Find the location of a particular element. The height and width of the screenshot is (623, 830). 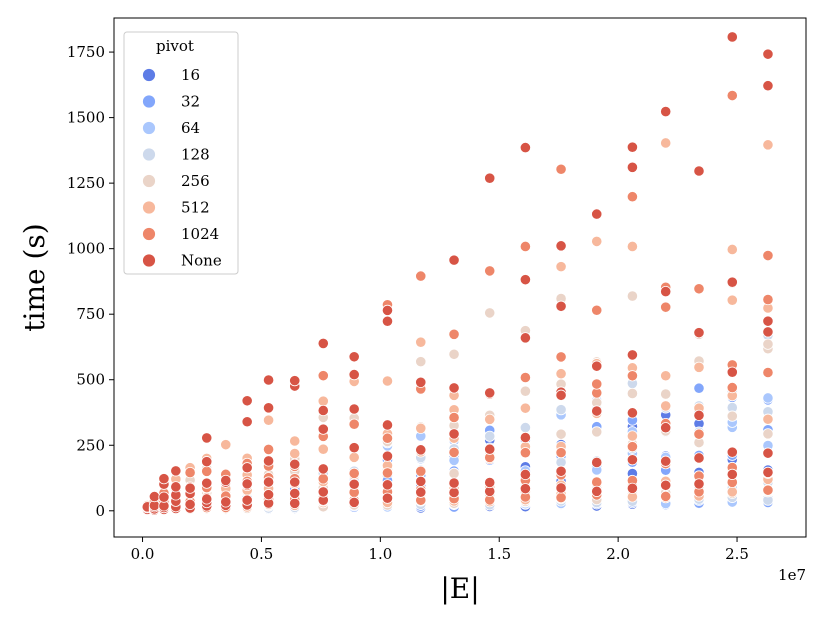

x-tick-label: 1.0 is located at coordinates (380, 554).